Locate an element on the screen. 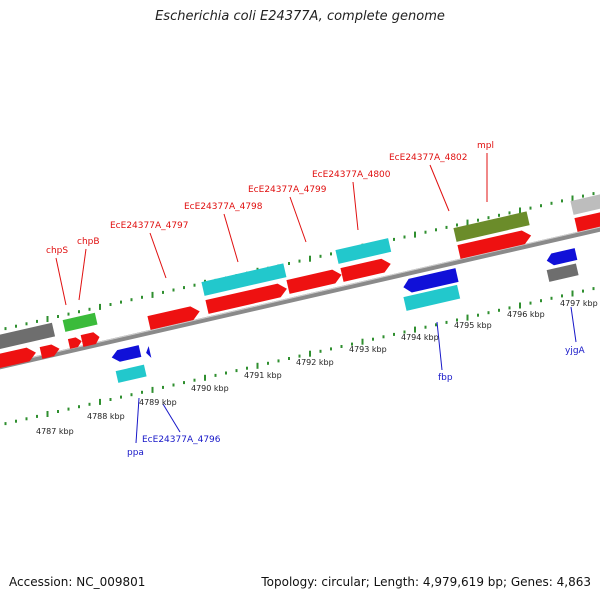 The image size is (600, 600). gene-chpS is located at coordinates (75, 342).